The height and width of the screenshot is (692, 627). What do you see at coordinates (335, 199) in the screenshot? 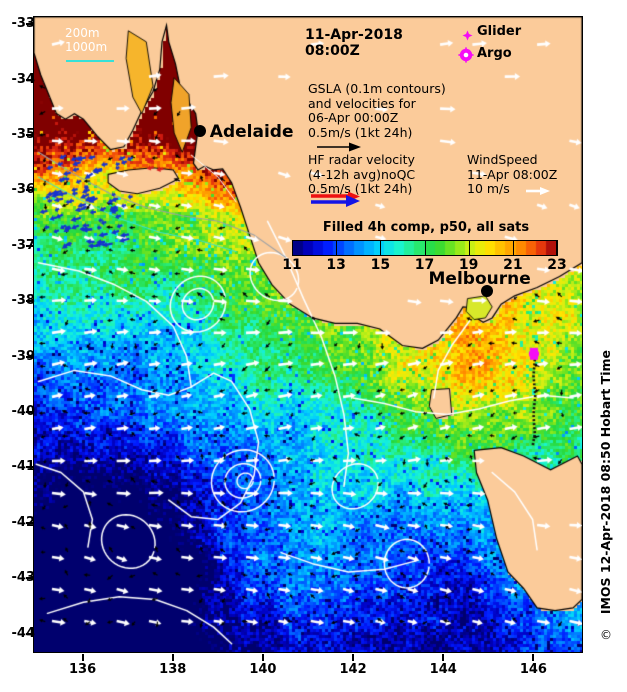
I see `hf-radar-velocity-arrow-icon` at bounding box center [335, 199].